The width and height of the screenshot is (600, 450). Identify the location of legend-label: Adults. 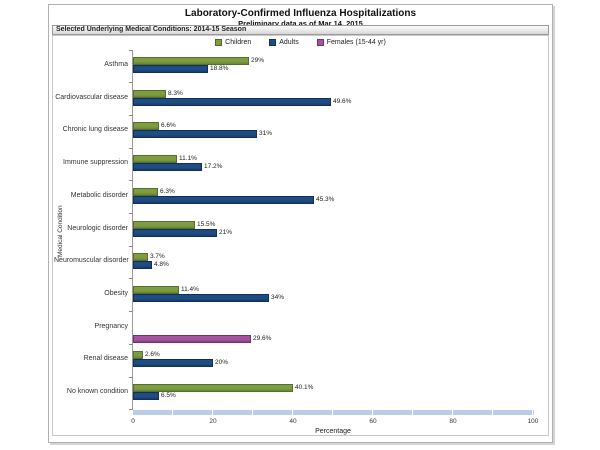
(289, 42).